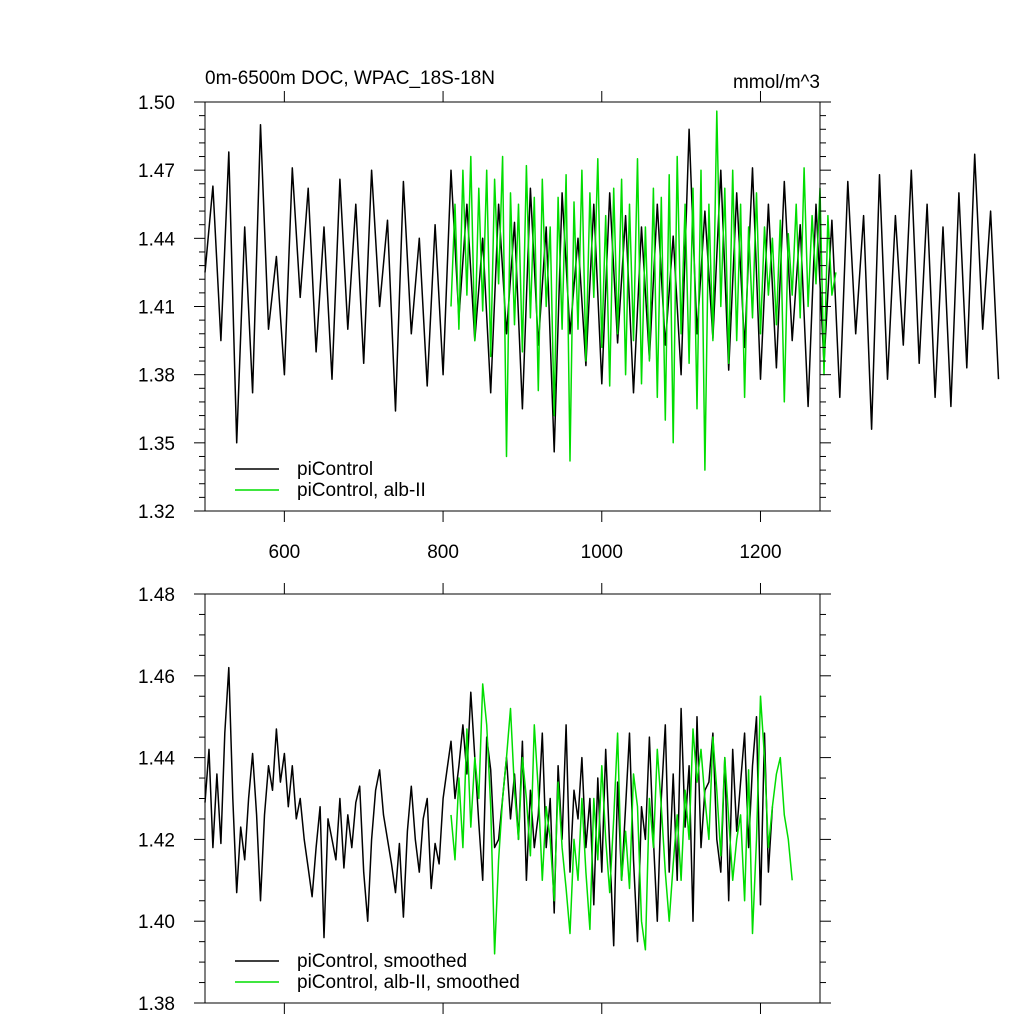  What do you see at coordinates (361, 490) in the screenshot?
I see `legend-label-1: piControl, alb-II` at bounding box center [361, 490].